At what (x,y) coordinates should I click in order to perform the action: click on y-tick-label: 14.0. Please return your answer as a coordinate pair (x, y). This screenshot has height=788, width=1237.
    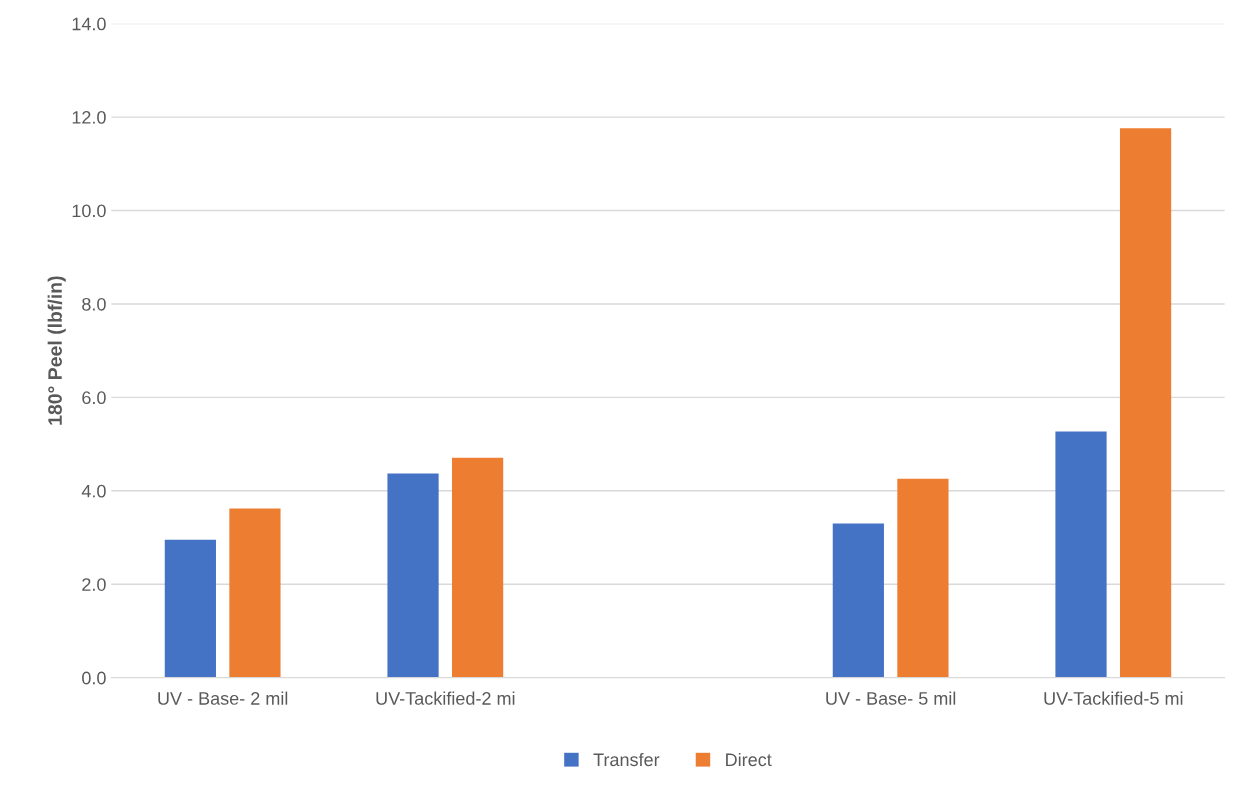
    Looking at the image, I should click on (89, 24).